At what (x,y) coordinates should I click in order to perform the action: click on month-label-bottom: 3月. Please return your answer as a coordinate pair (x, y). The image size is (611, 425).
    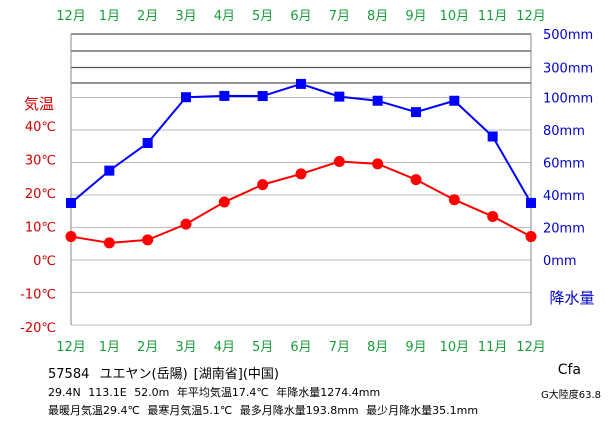
    Looking at the image, I should click on (185, 347).